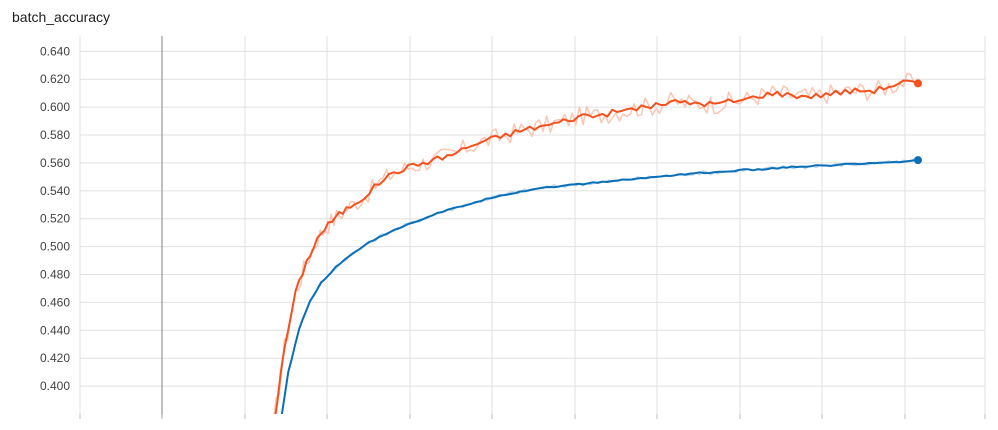 Image resolution: width=998 pixels, height=430 pixels. I want to click on series-0-end-point, so click(918, 83).